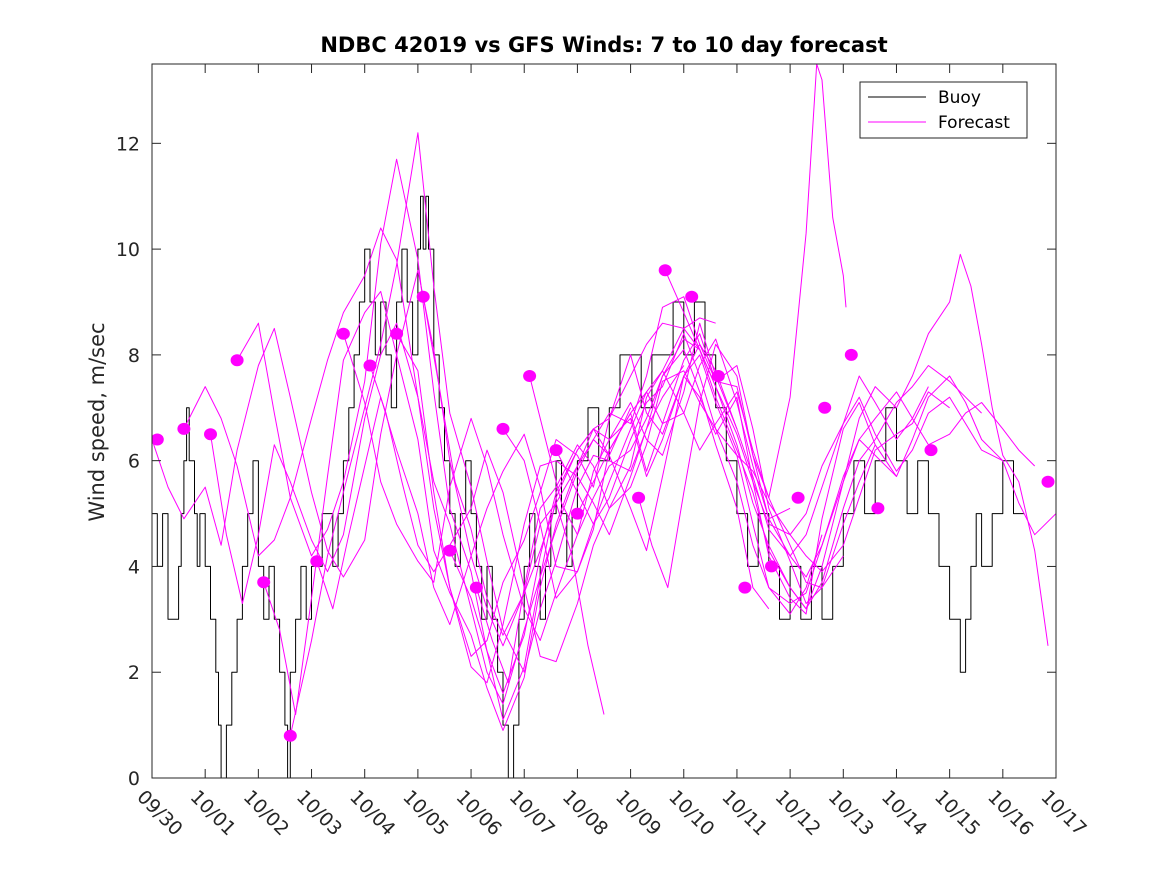  Describe the element at coordinates (159, 813) in the screenshot. I see `x-tick-label: 09/30` at that location.